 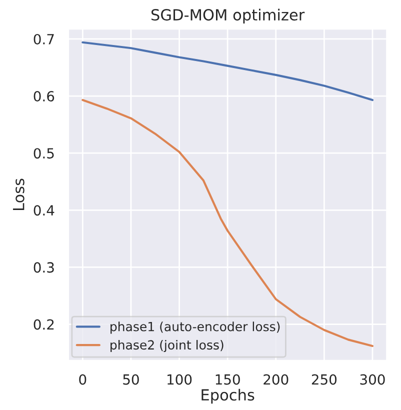 I want to click on y-tick-label: 0.7, so click(x=44, y=39).